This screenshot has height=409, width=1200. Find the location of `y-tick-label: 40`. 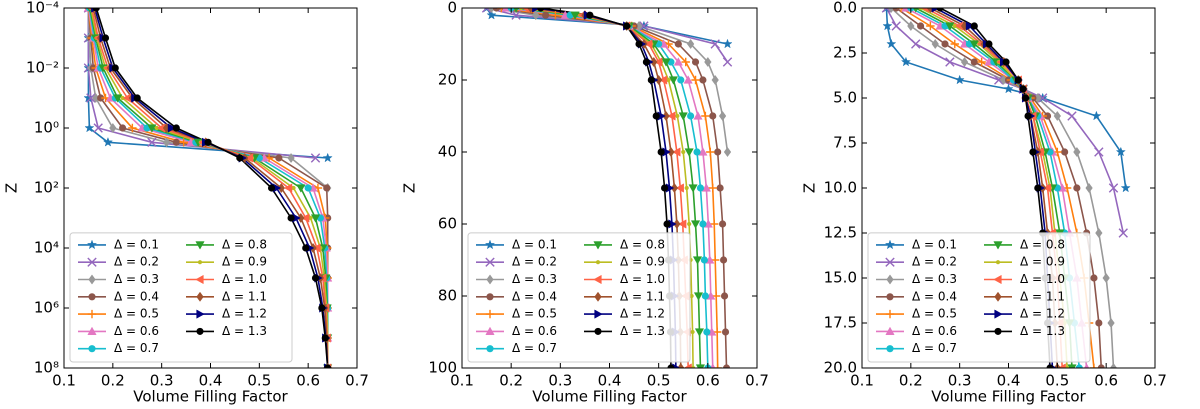

y-tick-label: 40 is located at coordinates (447, 152).